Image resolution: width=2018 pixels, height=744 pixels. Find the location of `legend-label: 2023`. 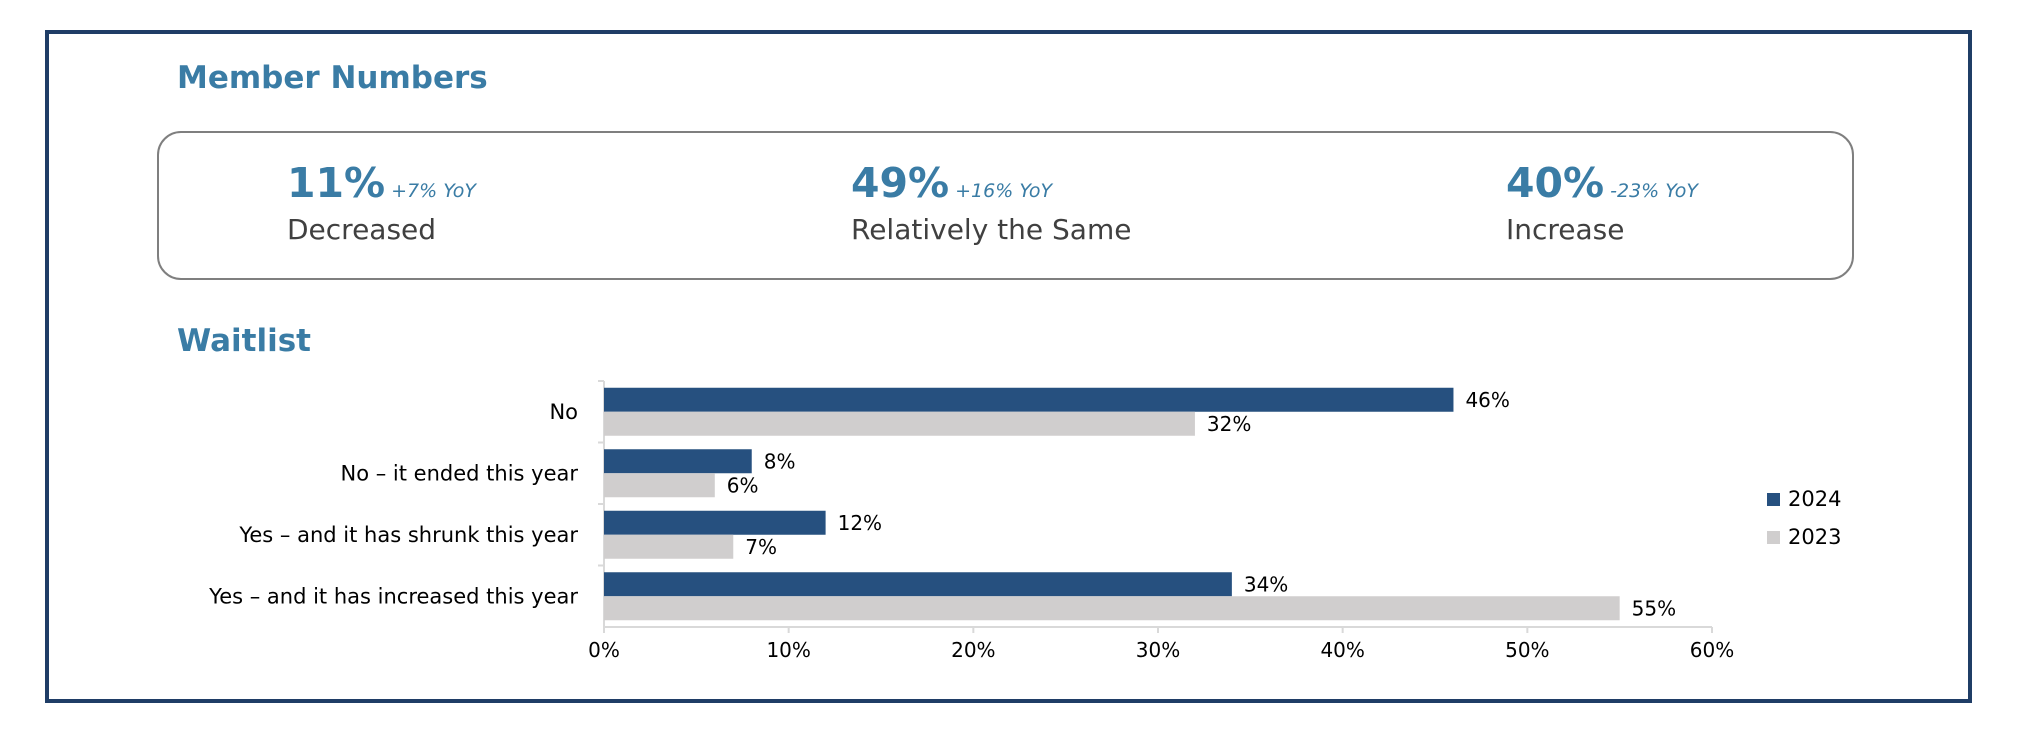

legend-label: 2023 is located at coordinates (1814, 537).